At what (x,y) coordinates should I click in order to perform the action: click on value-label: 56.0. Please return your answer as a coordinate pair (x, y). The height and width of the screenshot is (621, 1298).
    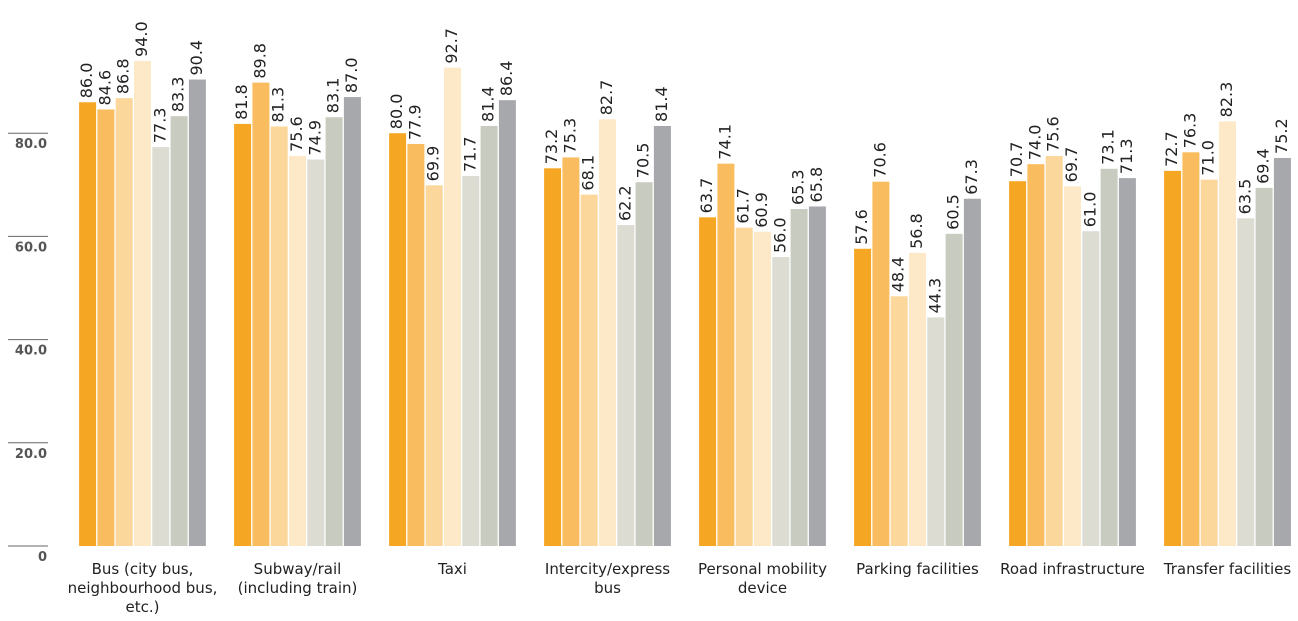
    Looking at the image, I should click on (779, 235).